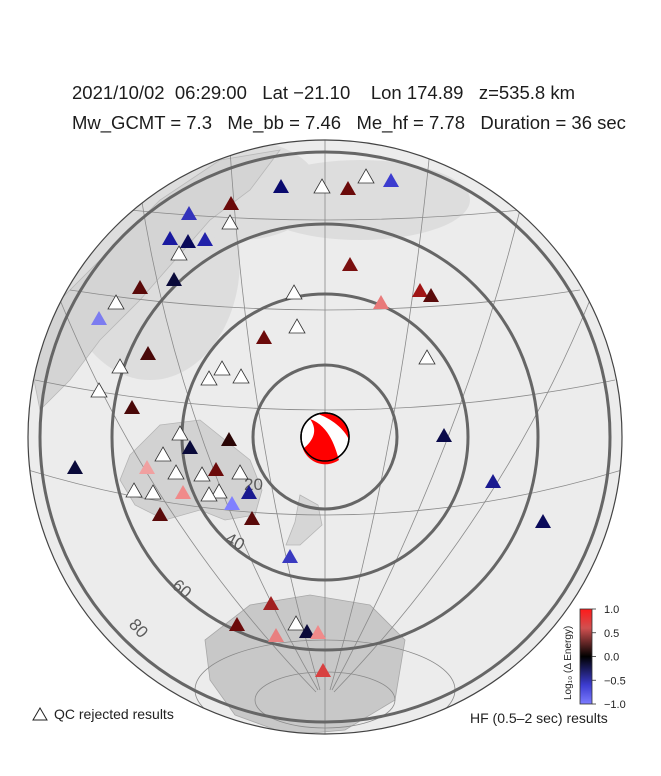 The height and width of the screenshot is (776, 661). Describe the element at coordinates (114, 714) in the screenshot. I see `qc-rejected-label: QC rejected results` at that location.